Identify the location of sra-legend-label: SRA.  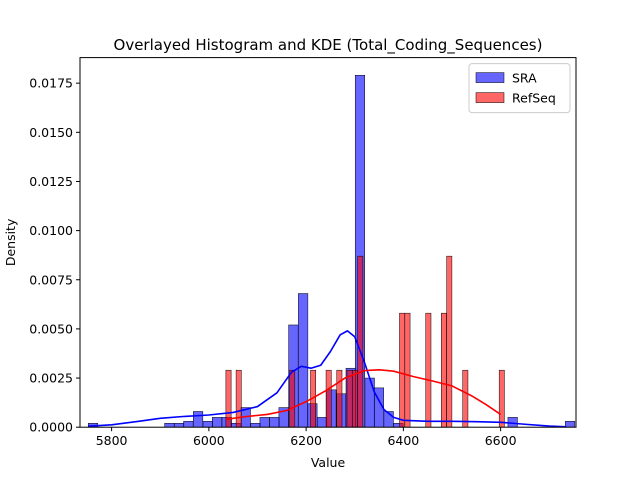
(524, 78).